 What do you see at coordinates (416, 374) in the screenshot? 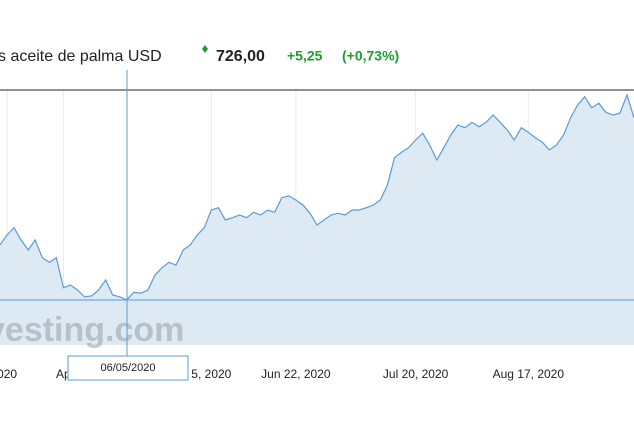
I see `x-tick-label: Jul 20, 2020` at bounding box center [416, 374].